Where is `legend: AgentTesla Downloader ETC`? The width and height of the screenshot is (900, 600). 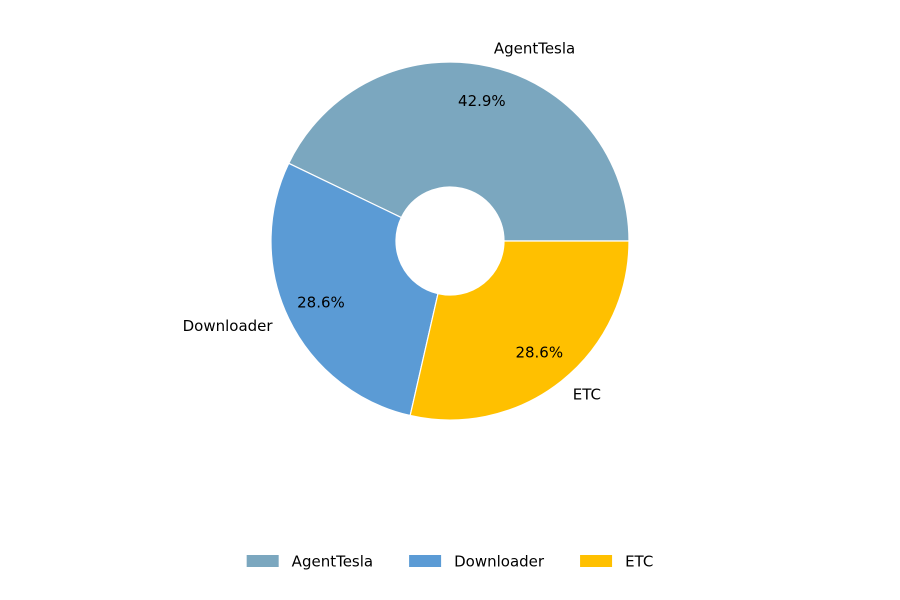 legend: AgentTesla Downloader ETC is located at coordinates (449, 562).